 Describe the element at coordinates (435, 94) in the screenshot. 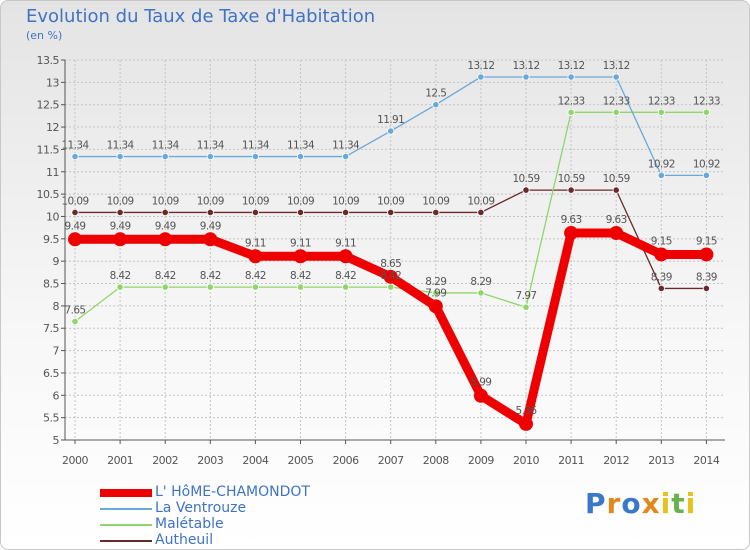

I see `data-label: 12.5` at that location.